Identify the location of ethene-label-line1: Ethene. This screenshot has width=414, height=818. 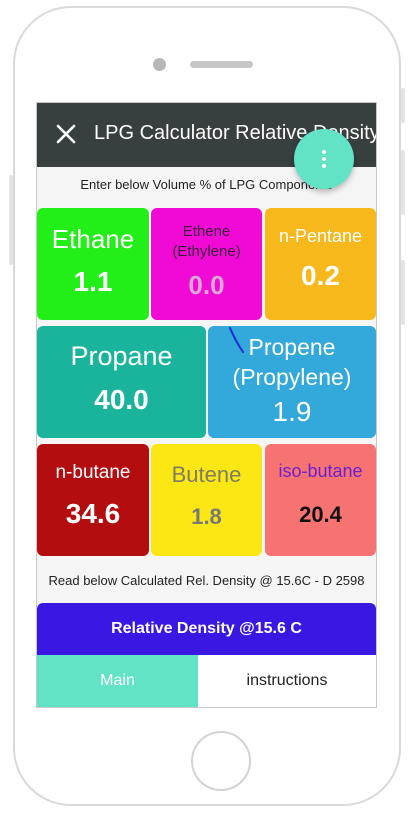
(206, 231).